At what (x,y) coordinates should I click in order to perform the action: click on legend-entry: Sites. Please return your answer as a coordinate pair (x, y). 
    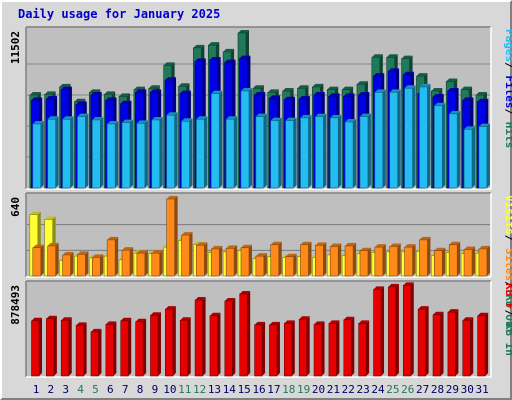
    Looking at the image, I should click on (507, 261).